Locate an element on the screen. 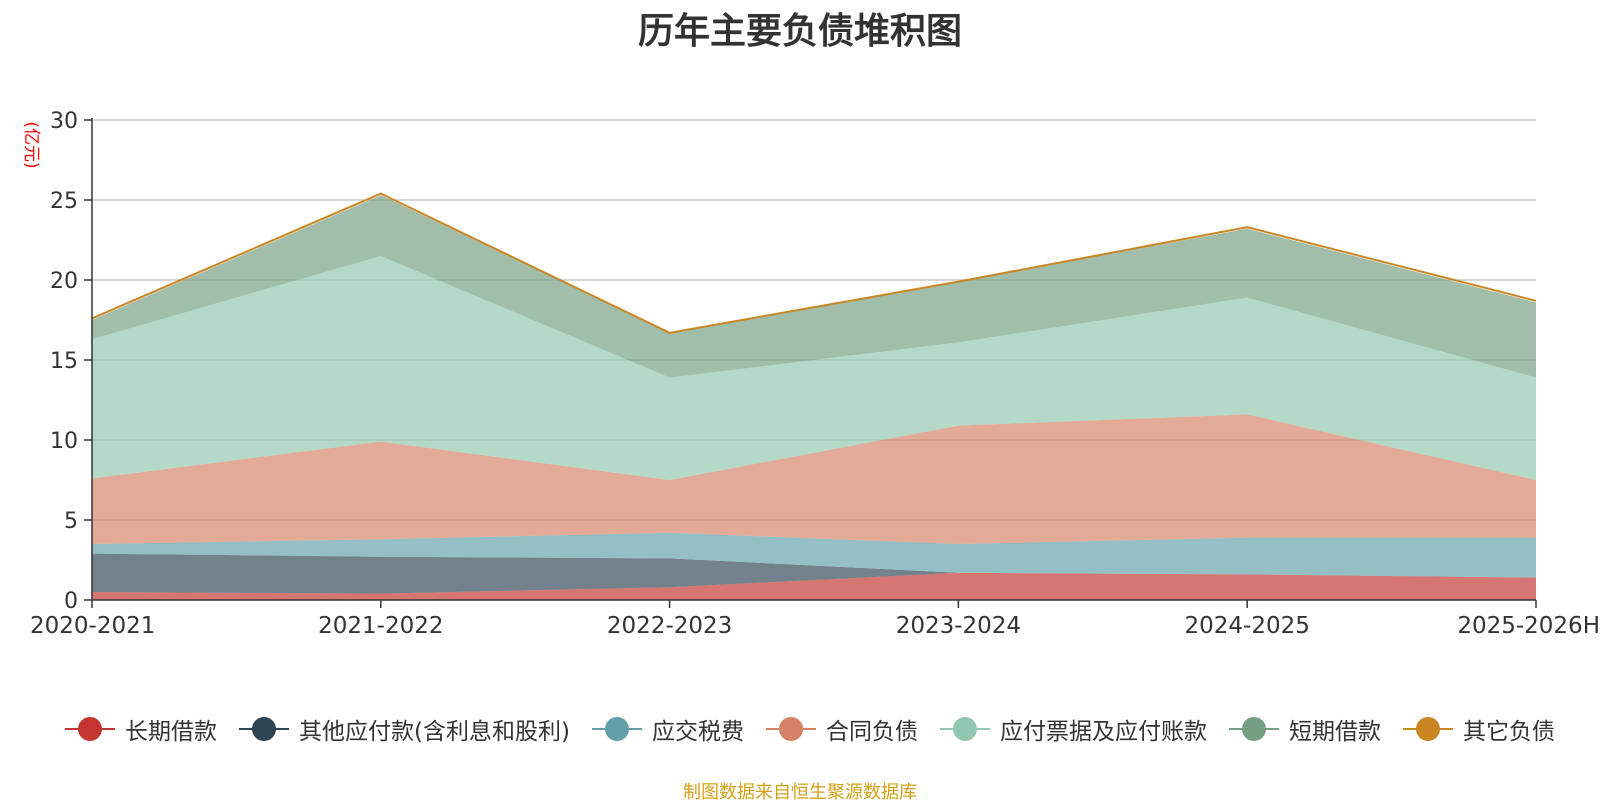  x-tick-label: 2025-2026H is located at coordinates (1528, 626).